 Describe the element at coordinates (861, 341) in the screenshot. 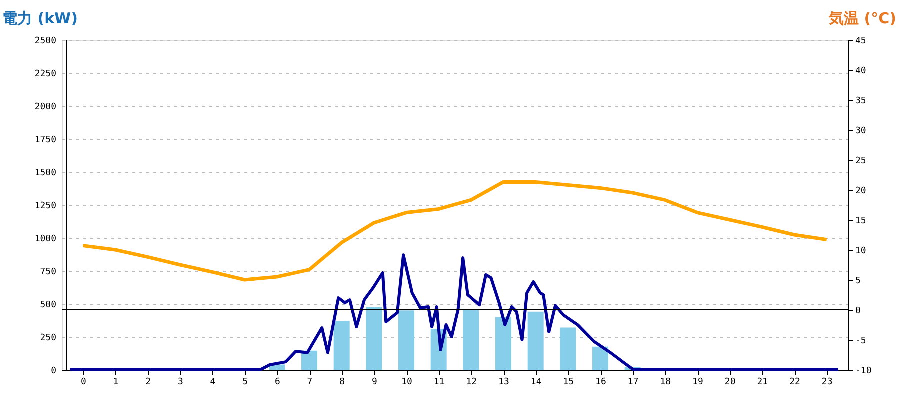

I see `y2-tick-label: -5` at that location.